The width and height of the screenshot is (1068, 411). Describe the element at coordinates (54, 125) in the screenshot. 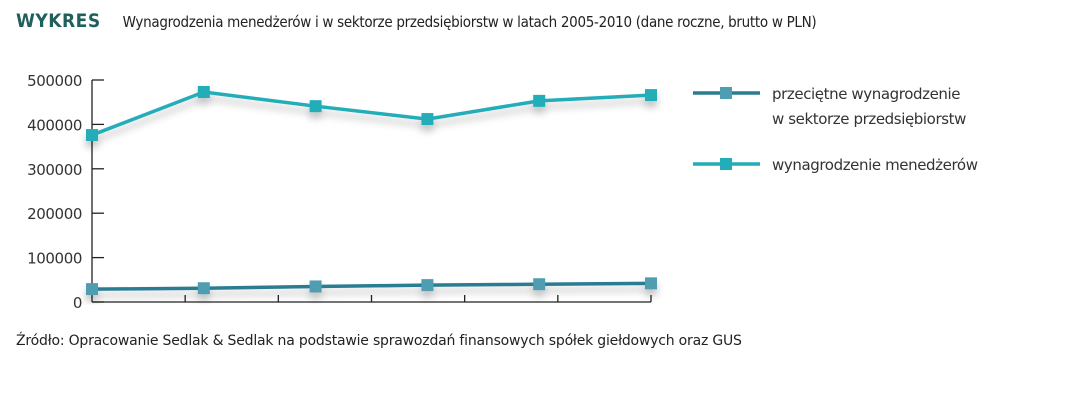

I see `y-tick-label: 400000` at that location.